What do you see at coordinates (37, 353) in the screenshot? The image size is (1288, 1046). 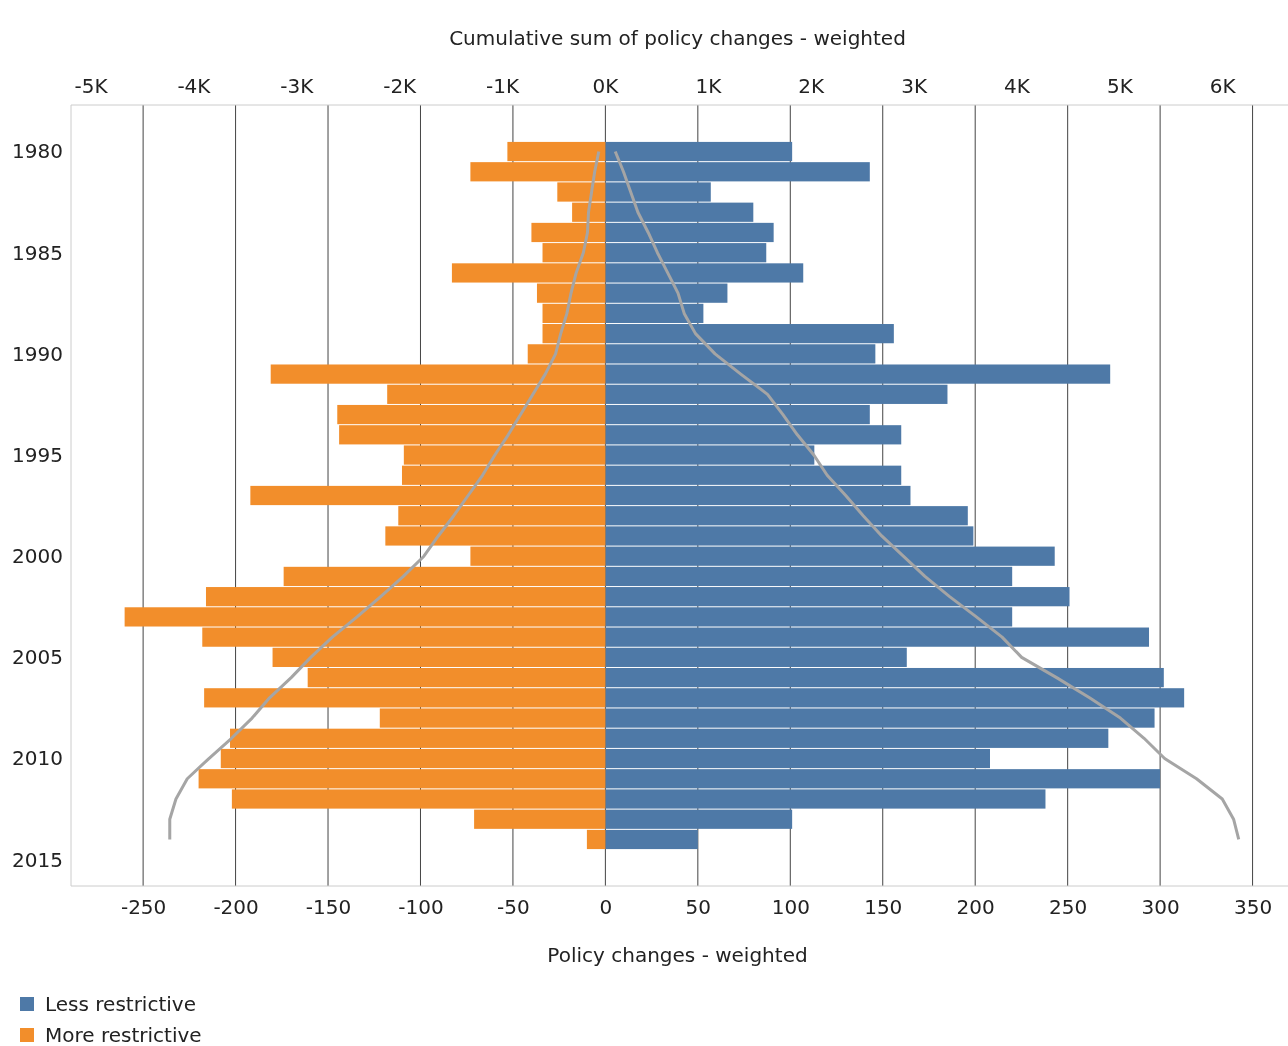 I see `y-tick-label: 1990` at bounding box center [37, 353].